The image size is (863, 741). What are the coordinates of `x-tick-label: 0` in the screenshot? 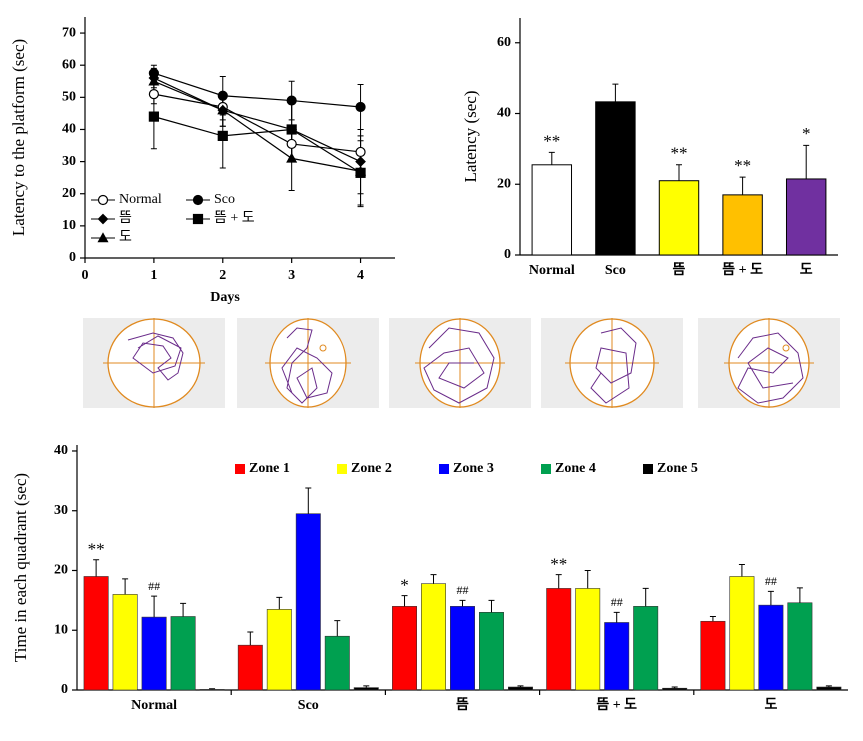 It's located at (85, 275).